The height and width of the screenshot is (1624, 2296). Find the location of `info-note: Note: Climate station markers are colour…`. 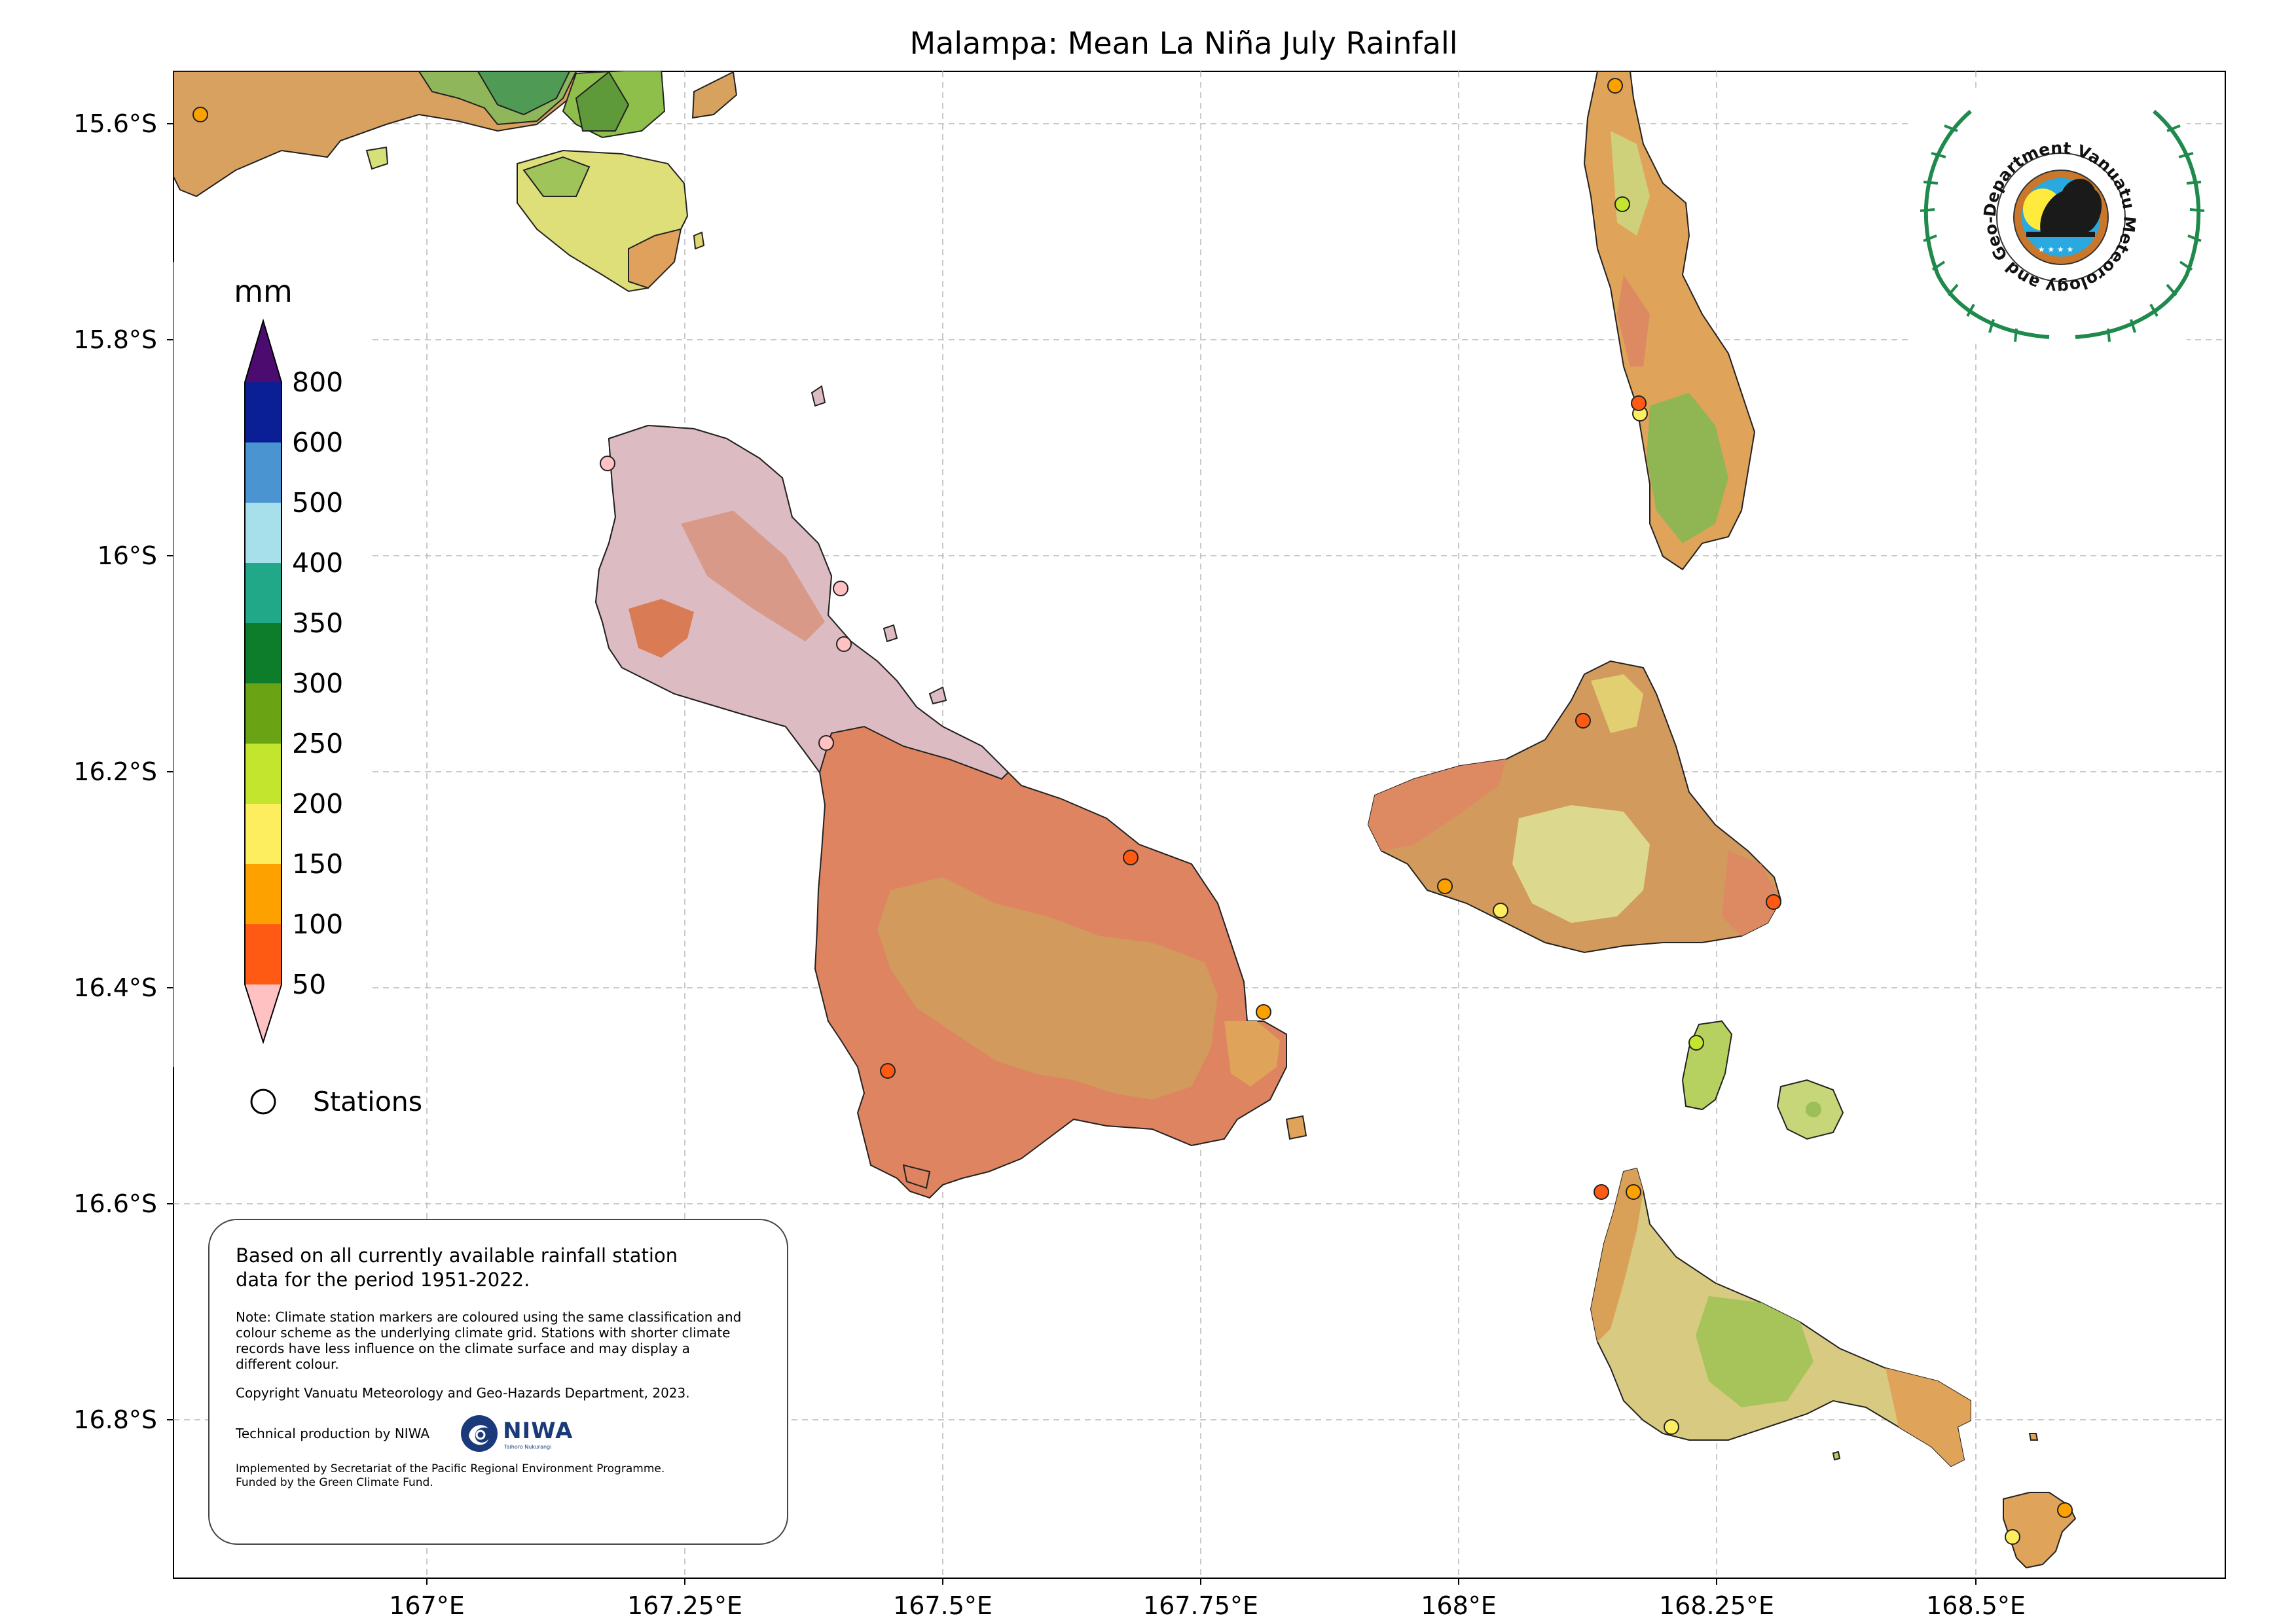

info-note: Note: Climate station markers are colour… is located at coordinates (489, 1340).